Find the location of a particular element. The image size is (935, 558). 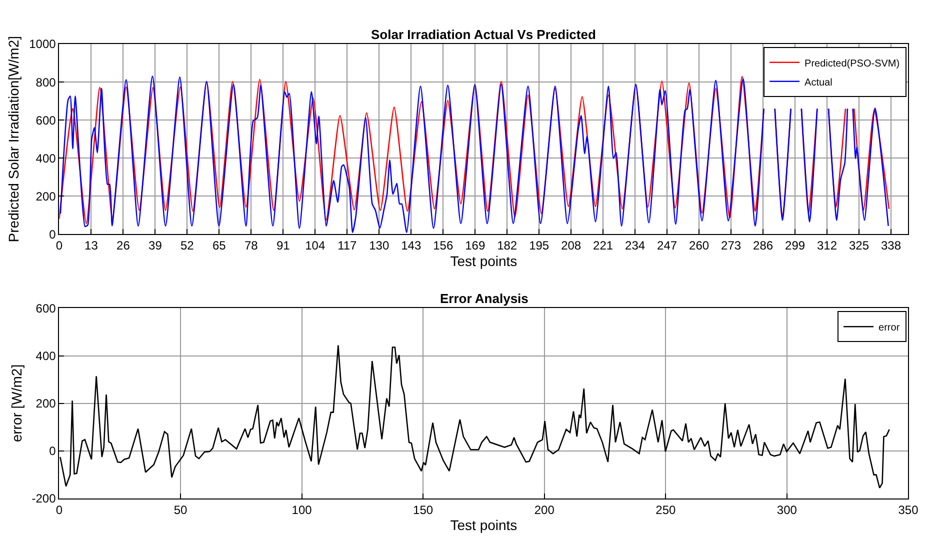

x-tick-label: 182 is located at coordinates (507, 245).